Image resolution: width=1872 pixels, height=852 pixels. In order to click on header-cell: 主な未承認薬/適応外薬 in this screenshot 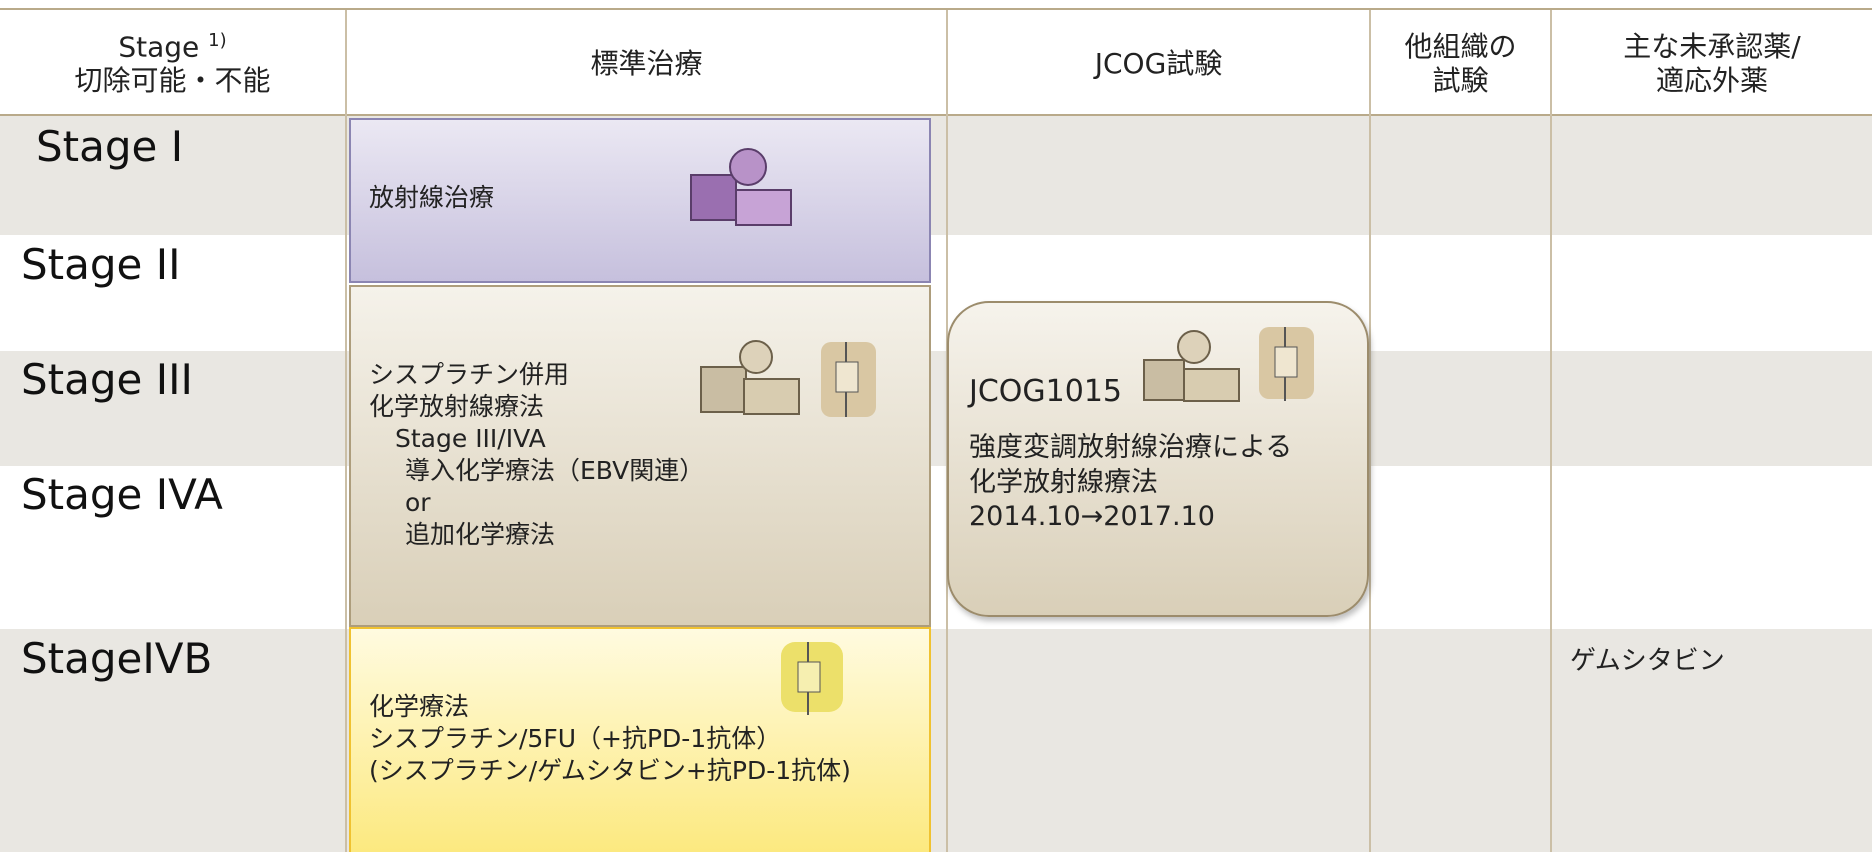, I will do `click(1712, 63)`.